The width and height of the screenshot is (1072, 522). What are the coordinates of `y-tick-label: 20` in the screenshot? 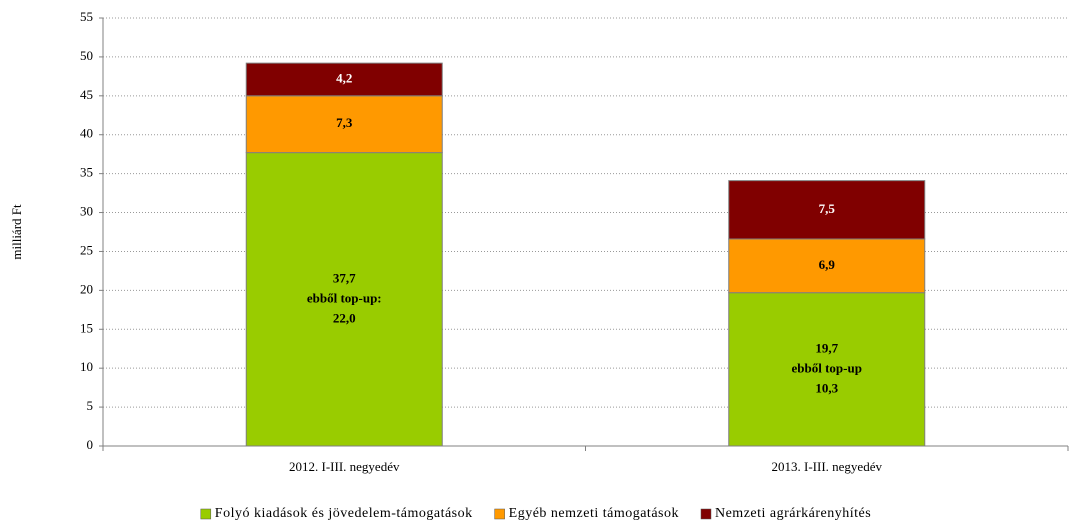 It's located at (86, 288).